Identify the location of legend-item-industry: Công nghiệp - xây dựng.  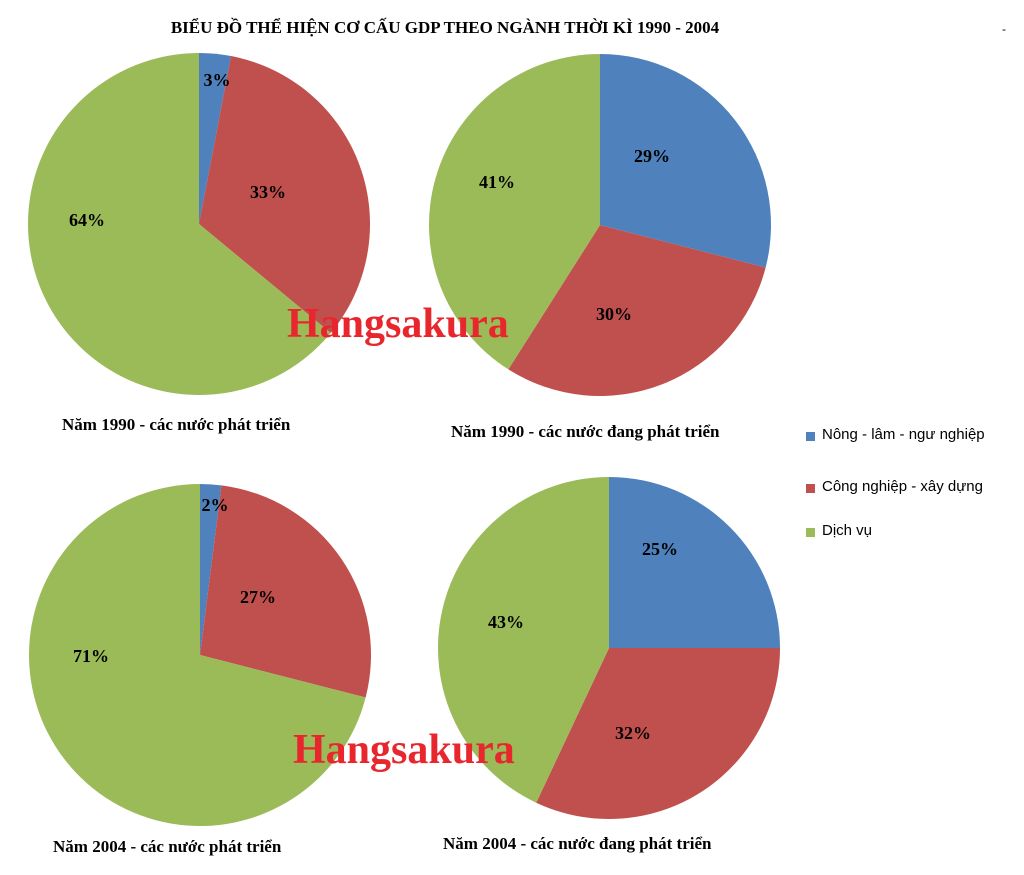
(911, 500).